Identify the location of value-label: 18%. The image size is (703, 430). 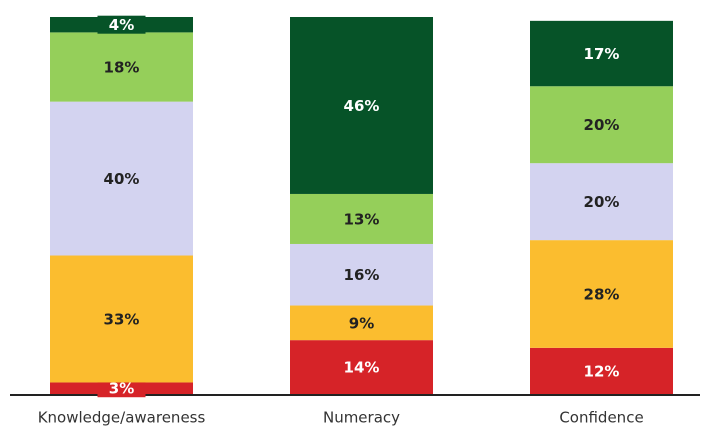
(122, 68).